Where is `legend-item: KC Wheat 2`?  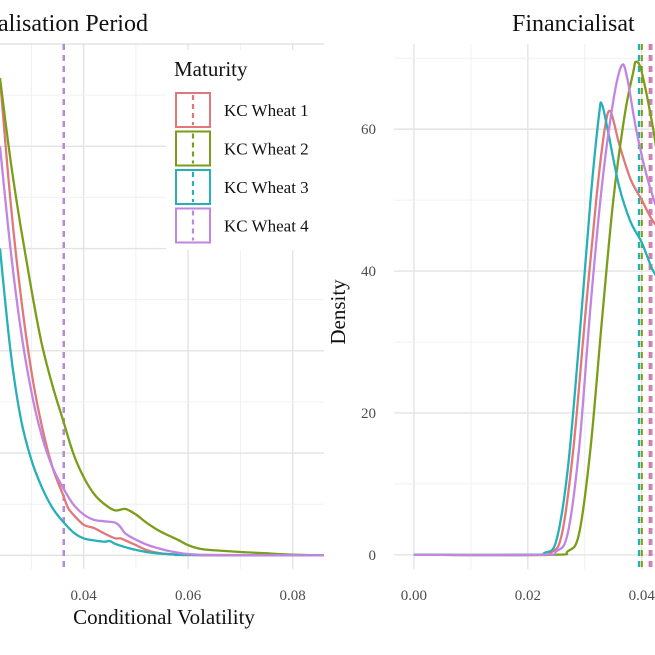
legend-item: KC Wheat 2 is located at coordinates (242, 148).